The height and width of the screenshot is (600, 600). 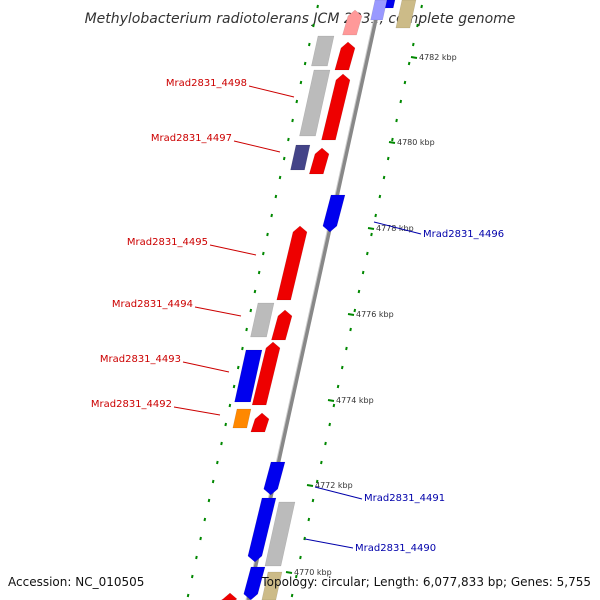 I want to click on gene-label: Mrad2831_4496, so click(x=463, y=234).